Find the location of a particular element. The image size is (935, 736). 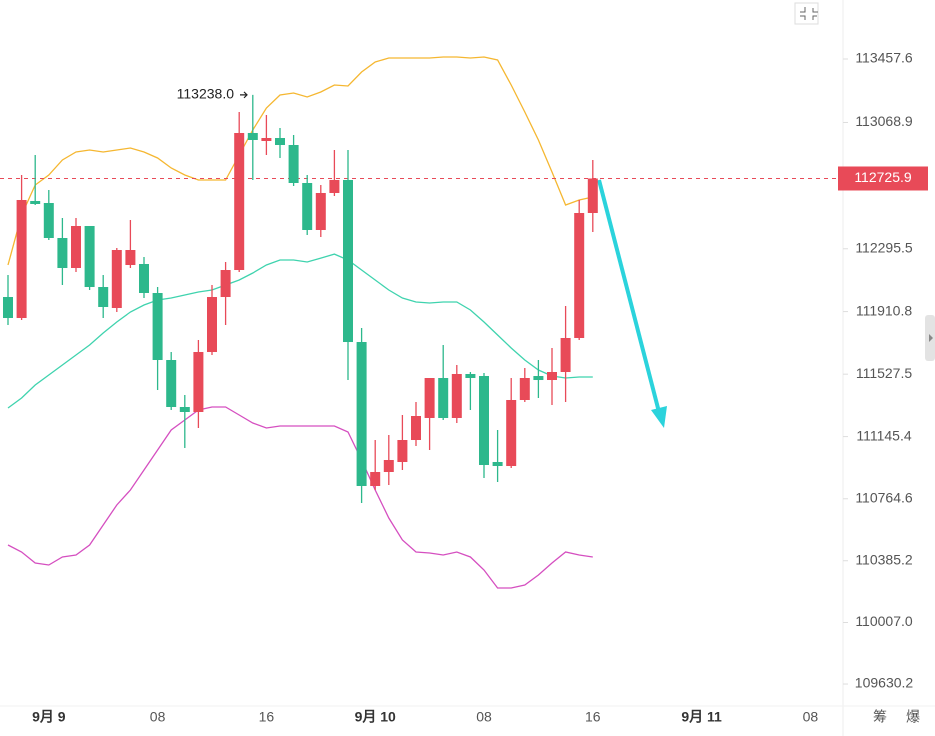

y-tick-label: 113068.9 is located at coordinates (884, 121).